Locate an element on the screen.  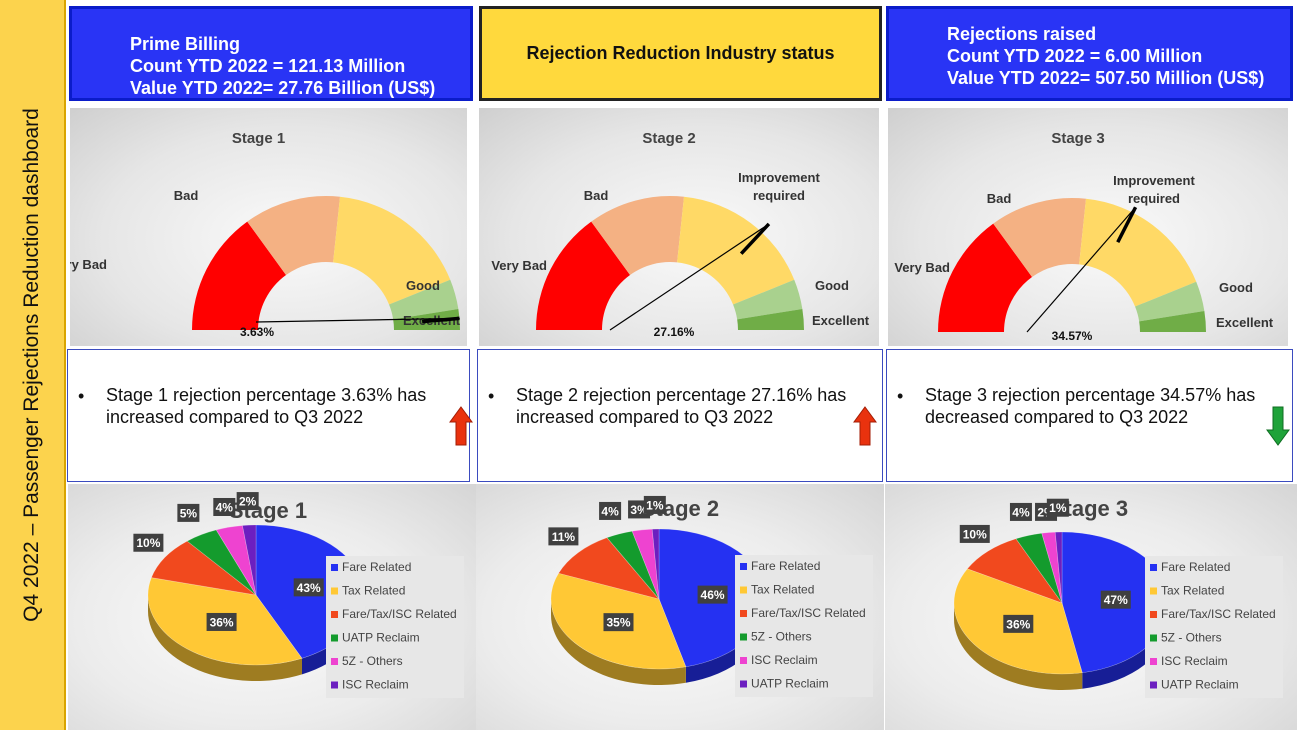
legend-item: Fare/Tax/ISC Related is located at coordinates (1218, 614).